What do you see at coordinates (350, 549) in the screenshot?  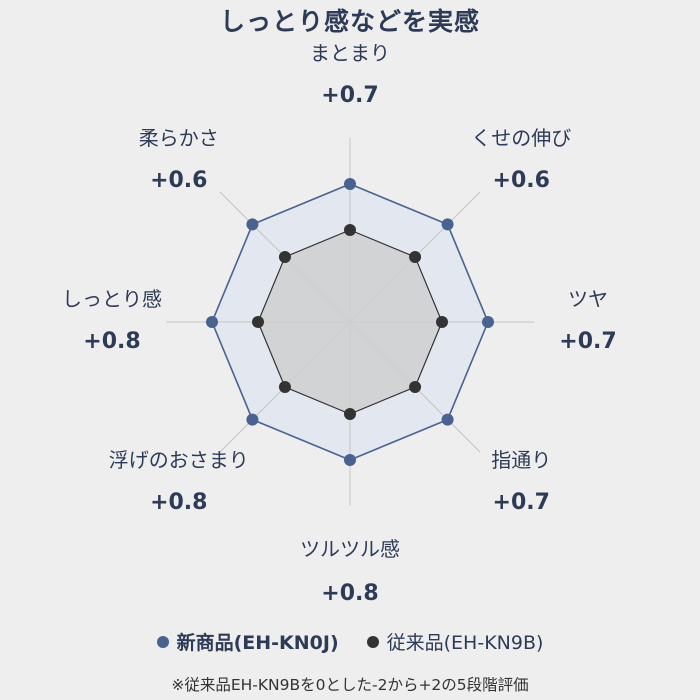 I see `axis-label: ツルツル感` at bounding box center [350, 549].